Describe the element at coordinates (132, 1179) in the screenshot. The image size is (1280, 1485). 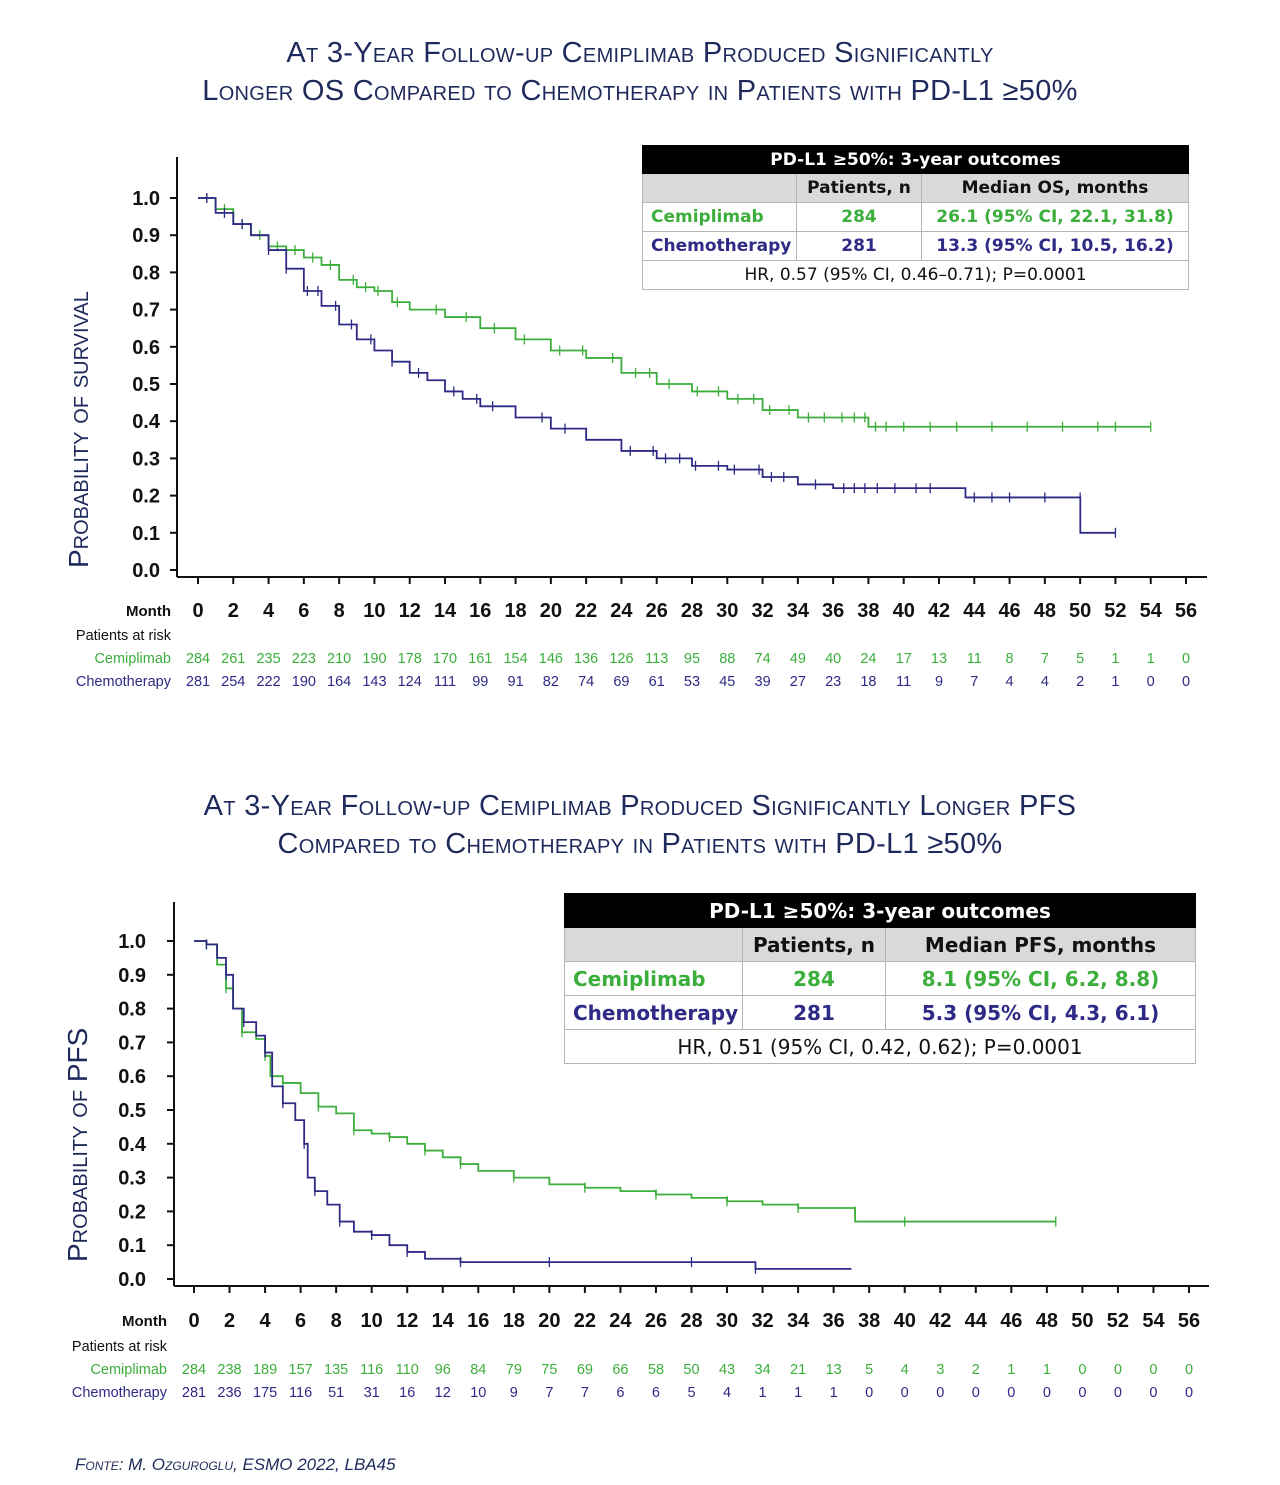
I see `pfs-y-tick-label: 0.3` at that location.